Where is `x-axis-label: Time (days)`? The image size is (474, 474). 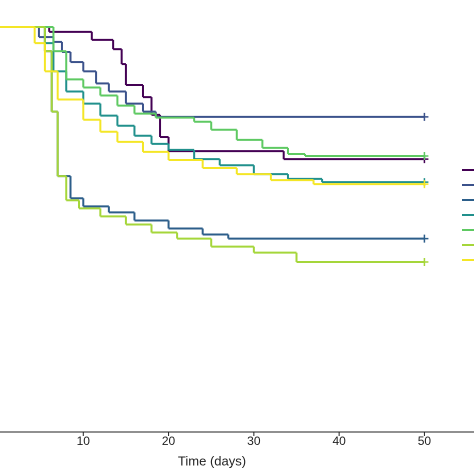
x-axis-label: Time (days) is located at coordinates (212, 460).